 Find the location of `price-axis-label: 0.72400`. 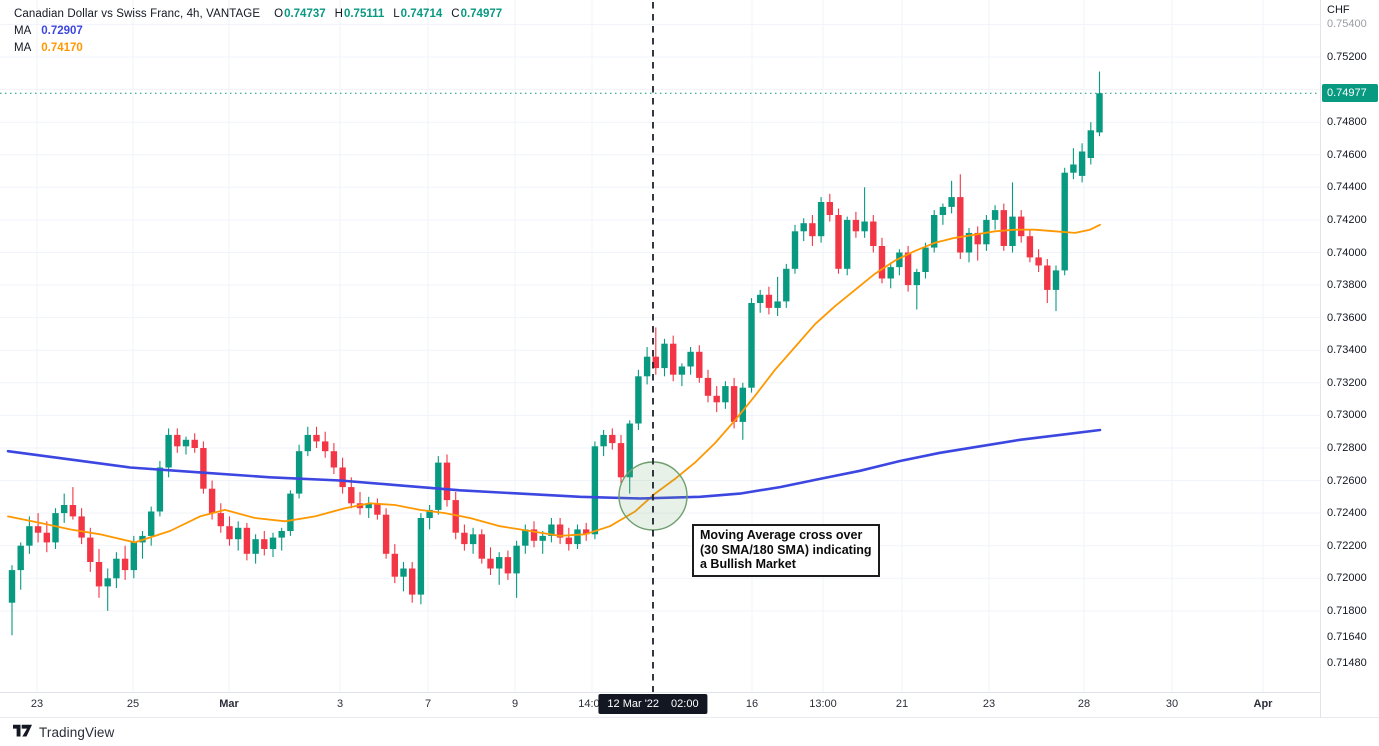

price-axis-label: 0.72400 is located at coordinates (1347, 513).